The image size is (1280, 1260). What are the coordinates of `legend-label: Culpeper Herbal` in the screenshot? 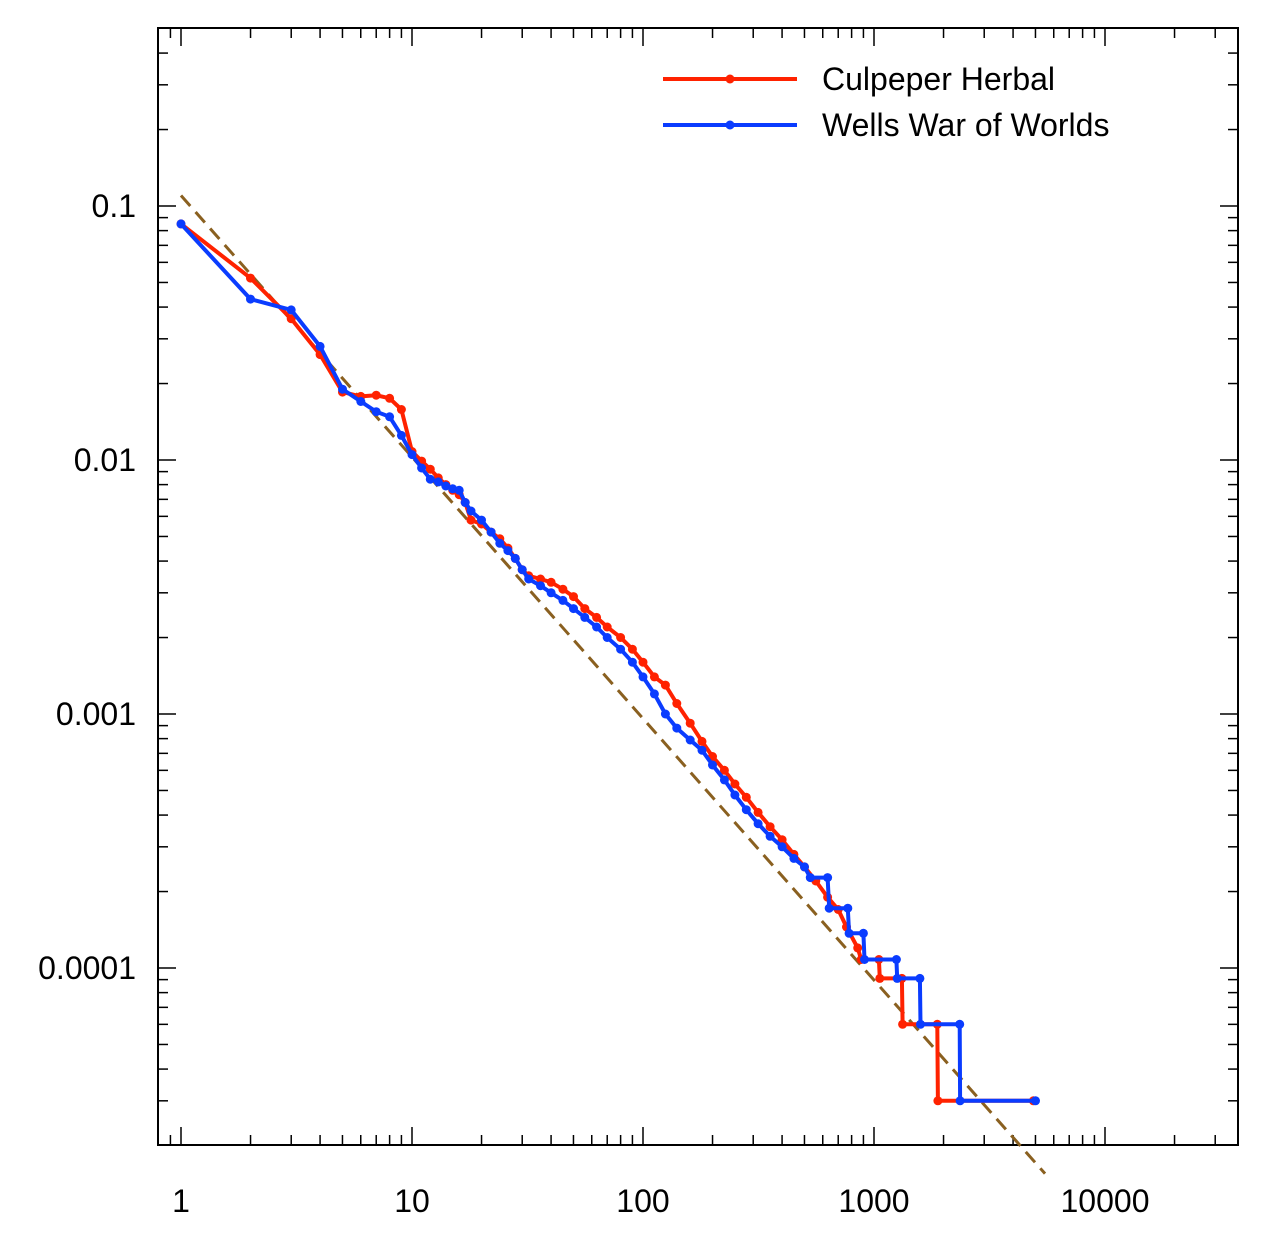 It's located at (938, 79).